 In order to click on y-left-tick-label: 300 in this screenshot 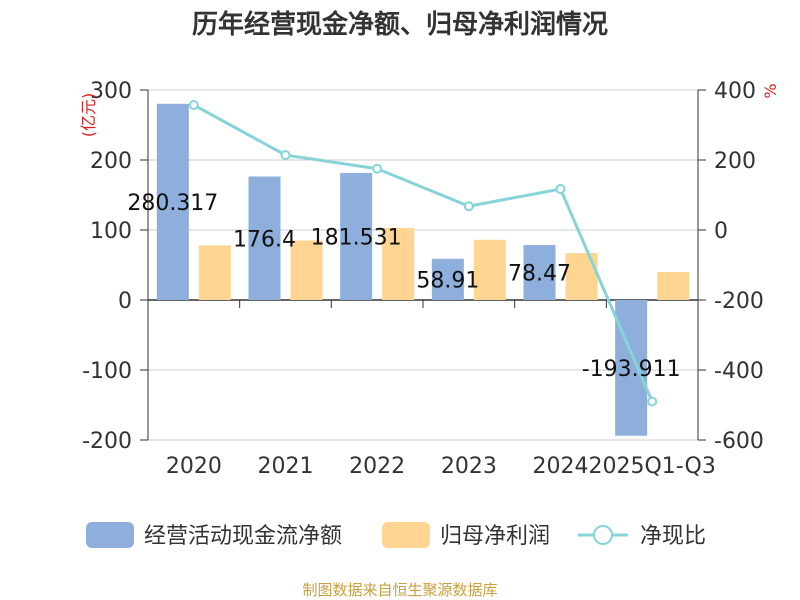, I will do `click(111, 91)`.